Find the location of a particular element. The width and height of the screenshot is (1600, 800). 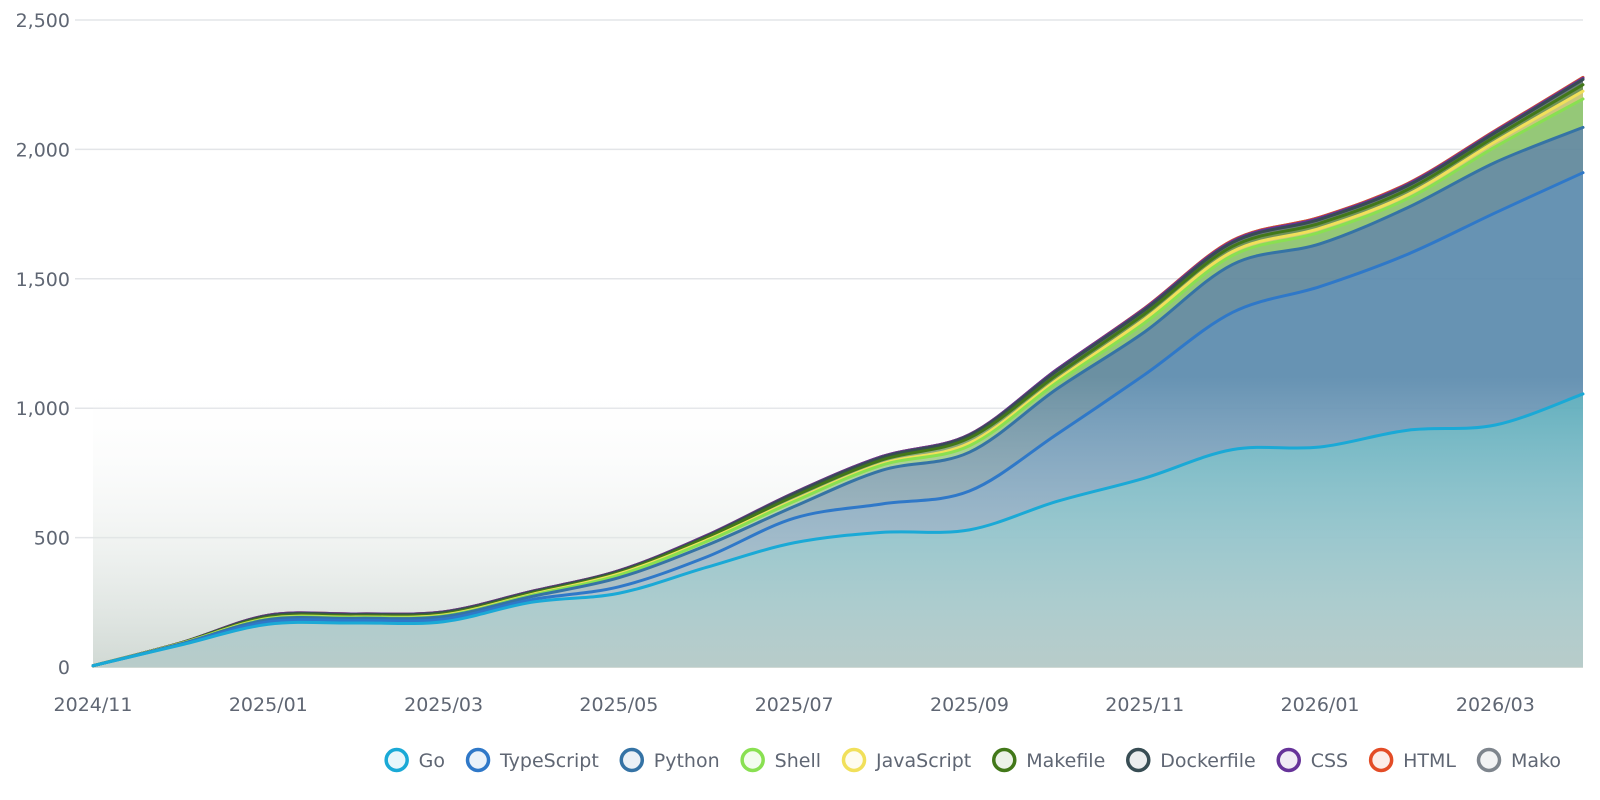

legend-item-javascript: JavaScript is located at coordinates (906, 760).